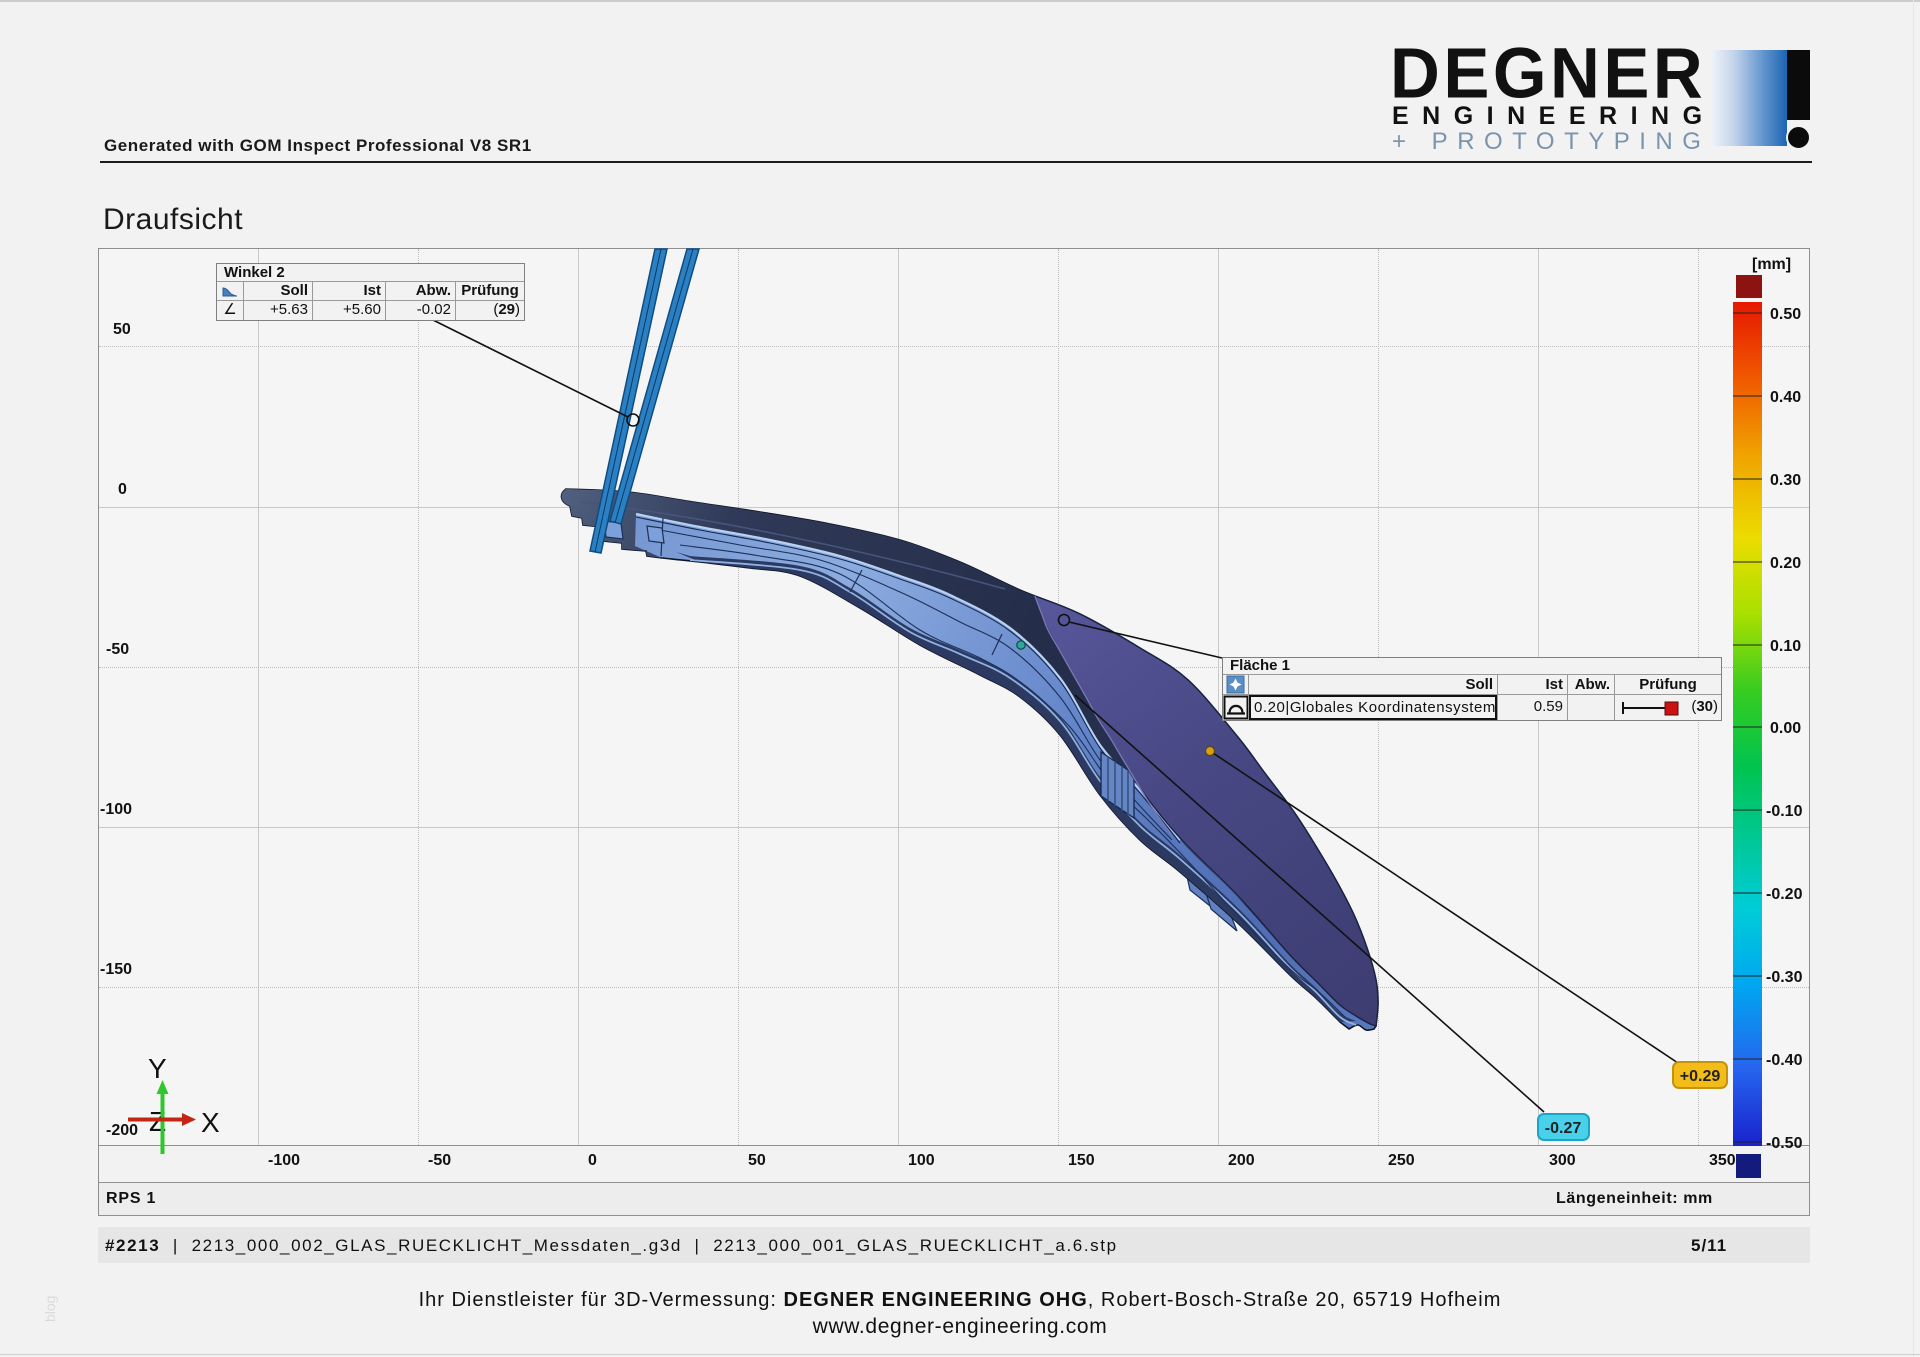 This screenshot has height=1357, width=1920. I want to click on svg-text: -0.10, so click(1784, 811).